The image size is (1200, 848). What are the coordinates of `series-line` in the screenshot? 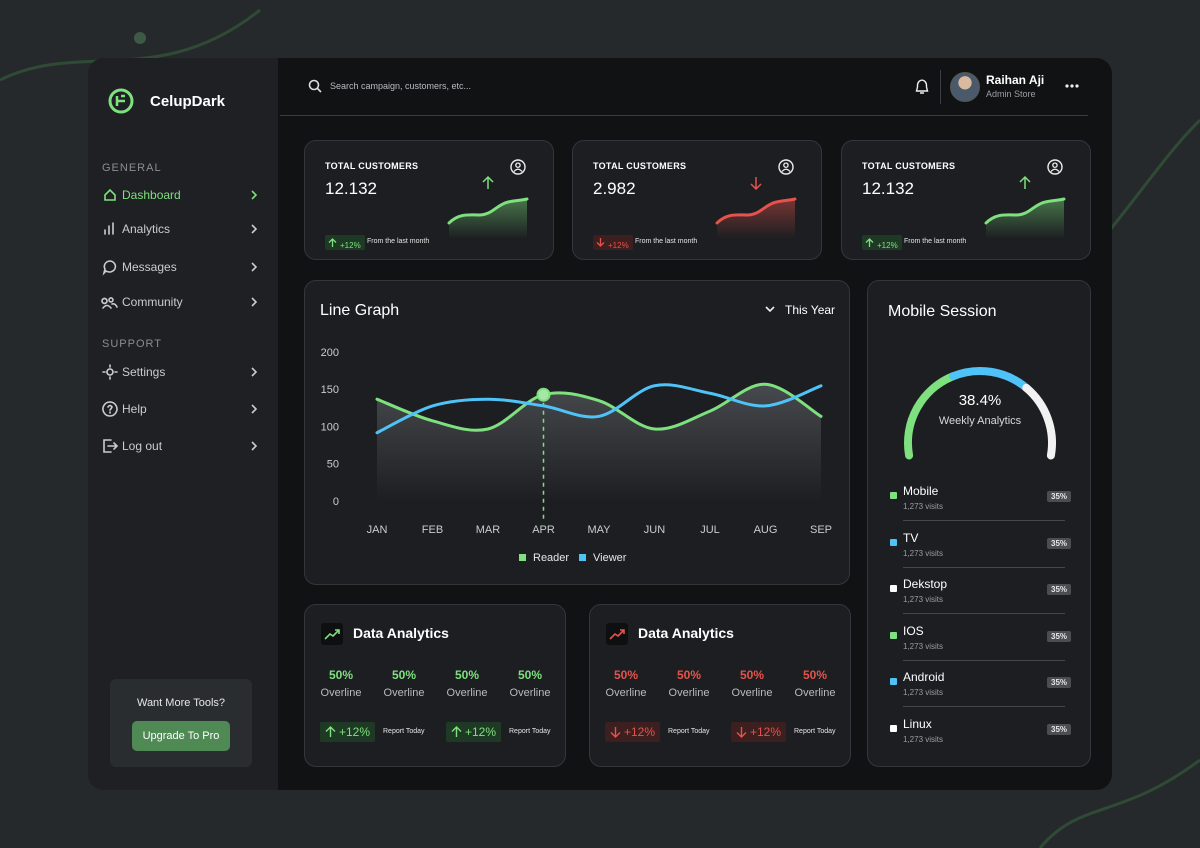 It's located at (599, 409).